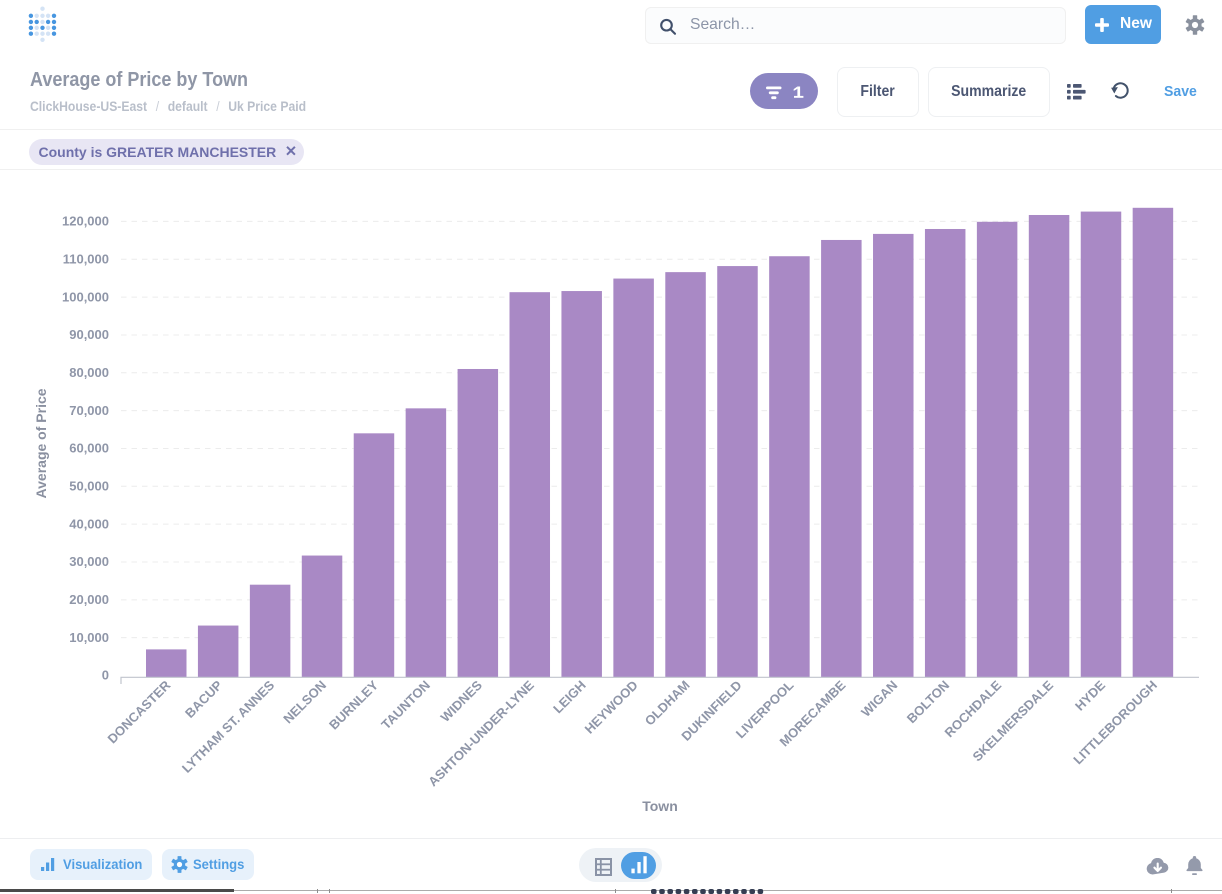  What do you see at coordinates (89, 448) in the screenshot?
I see `svg-text: 60,000` at bounding box center [89, 448].